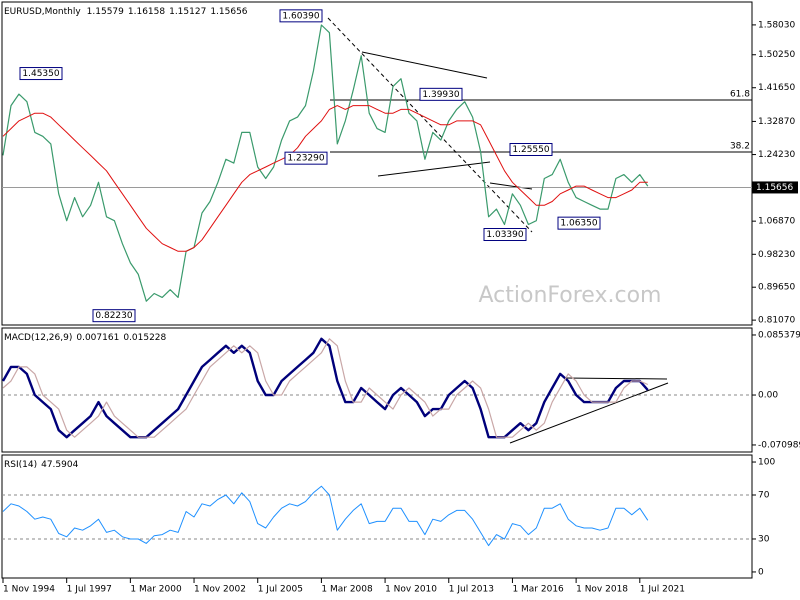  I want to click on rsi-header: RSI(14) 47.5904, so click(41, 465).